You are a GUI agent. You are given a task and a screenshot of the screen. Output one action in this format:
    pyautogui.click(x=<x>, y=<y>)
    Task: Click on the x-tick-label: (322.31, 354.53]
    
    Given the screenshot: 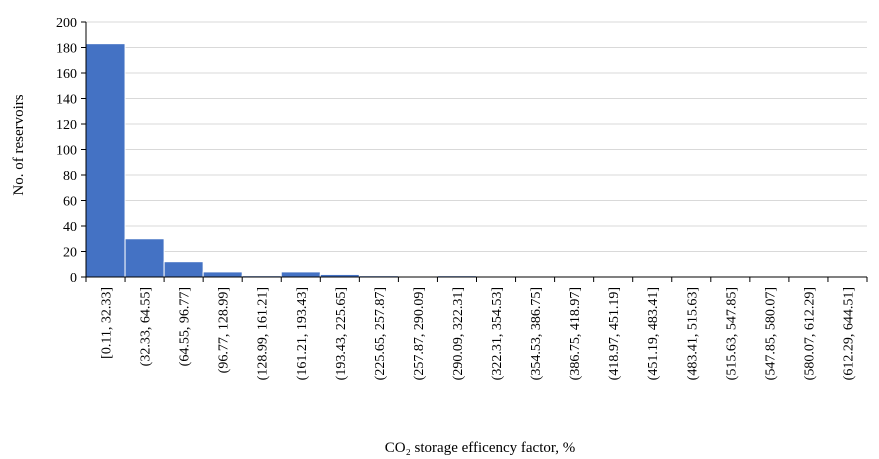 What is the action you would take?
    pyautogui.click(x=497, y=333)
    